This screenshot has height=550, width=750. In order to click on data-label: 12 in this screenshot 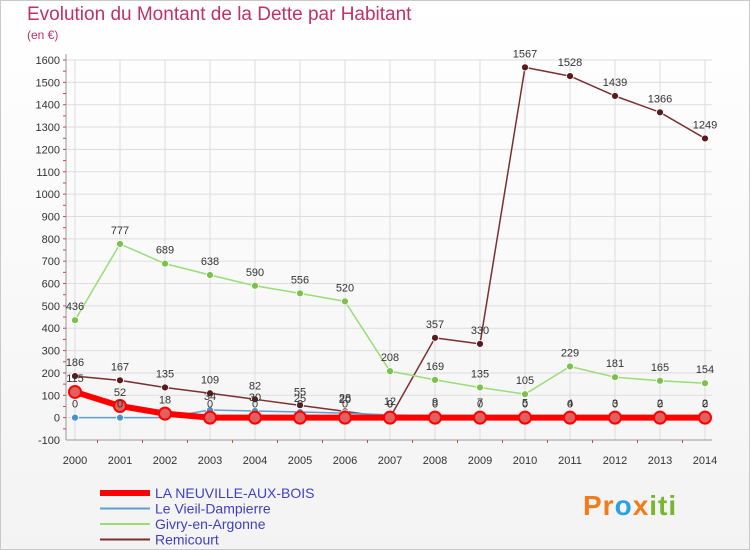, I will do `click(390, 402)`.